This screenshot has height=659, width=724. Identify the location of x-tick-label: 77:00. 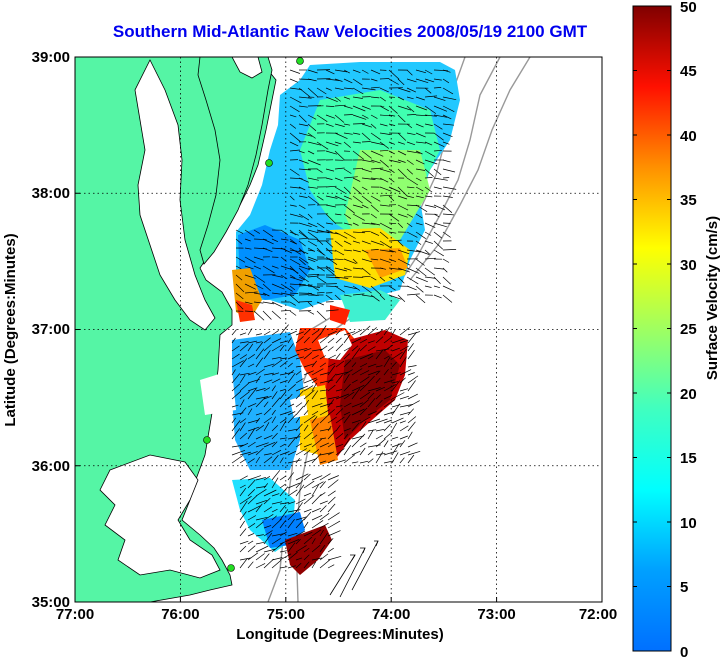
(75, 614).